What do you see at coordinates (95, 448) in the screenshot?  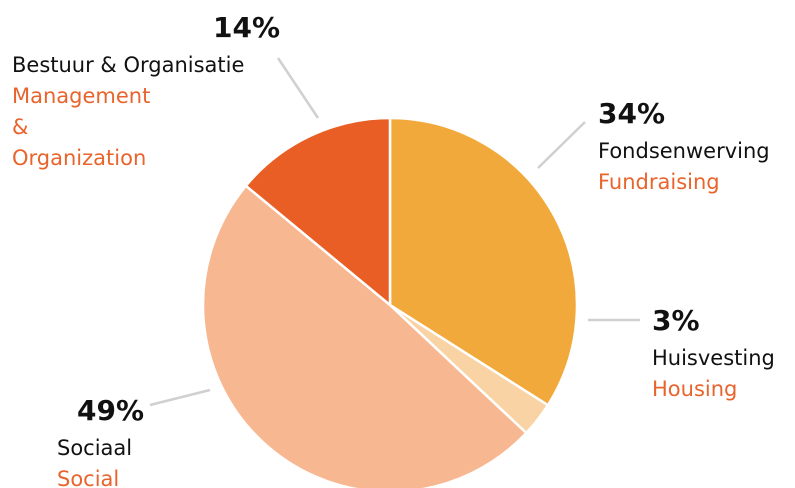 I see `category-label: Sociaal` at bounding box center [95, 448].